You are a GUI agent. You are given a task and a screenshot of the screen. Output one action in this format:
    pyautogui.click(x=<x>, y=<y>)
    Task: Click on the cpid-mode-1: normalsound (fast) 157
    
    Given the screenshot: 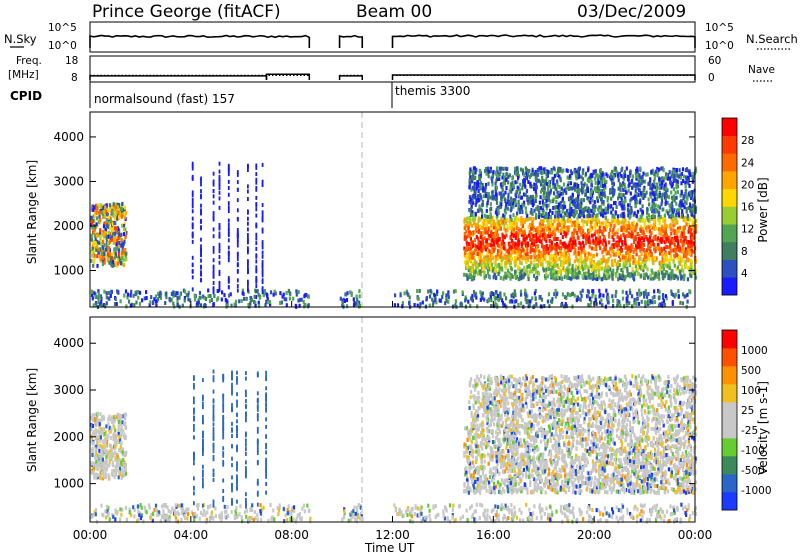 What is the action you would take?
    pyautogui.click(x=164, y=99)
    